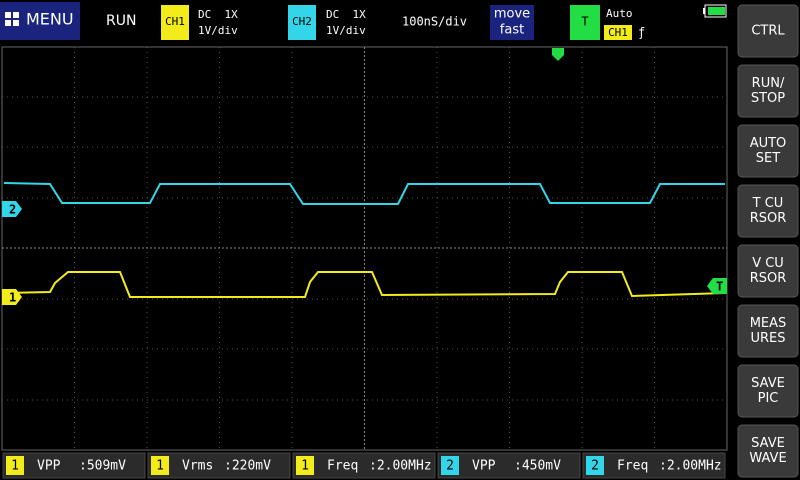 This screenshot has width=800, height=480. I want to click on trigger-mode: Auto, so click(619, 13).